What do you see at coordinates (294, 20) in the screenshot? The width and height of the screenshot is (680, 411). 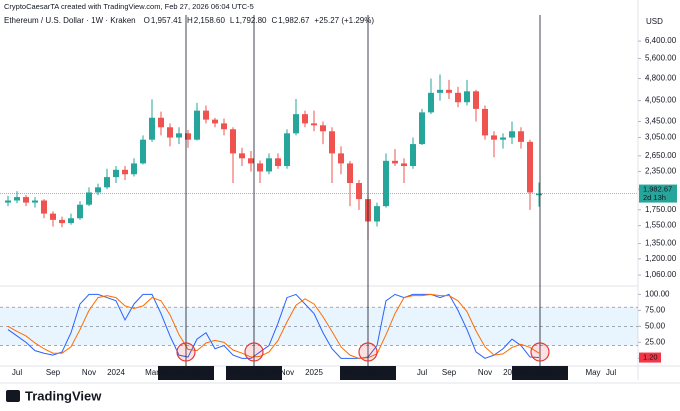 I see `ohlc-value: 1,982.67` at bounding box center [294, 20].